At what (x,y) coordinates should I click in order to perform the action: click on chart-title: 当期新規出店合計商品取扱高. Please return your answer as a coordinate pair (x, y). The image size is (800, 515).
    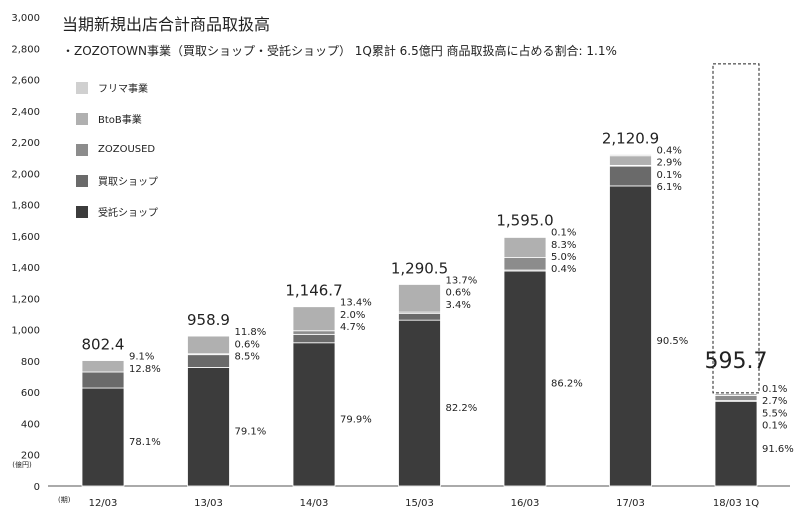
    Looking at the image, I should click on (166, 24).